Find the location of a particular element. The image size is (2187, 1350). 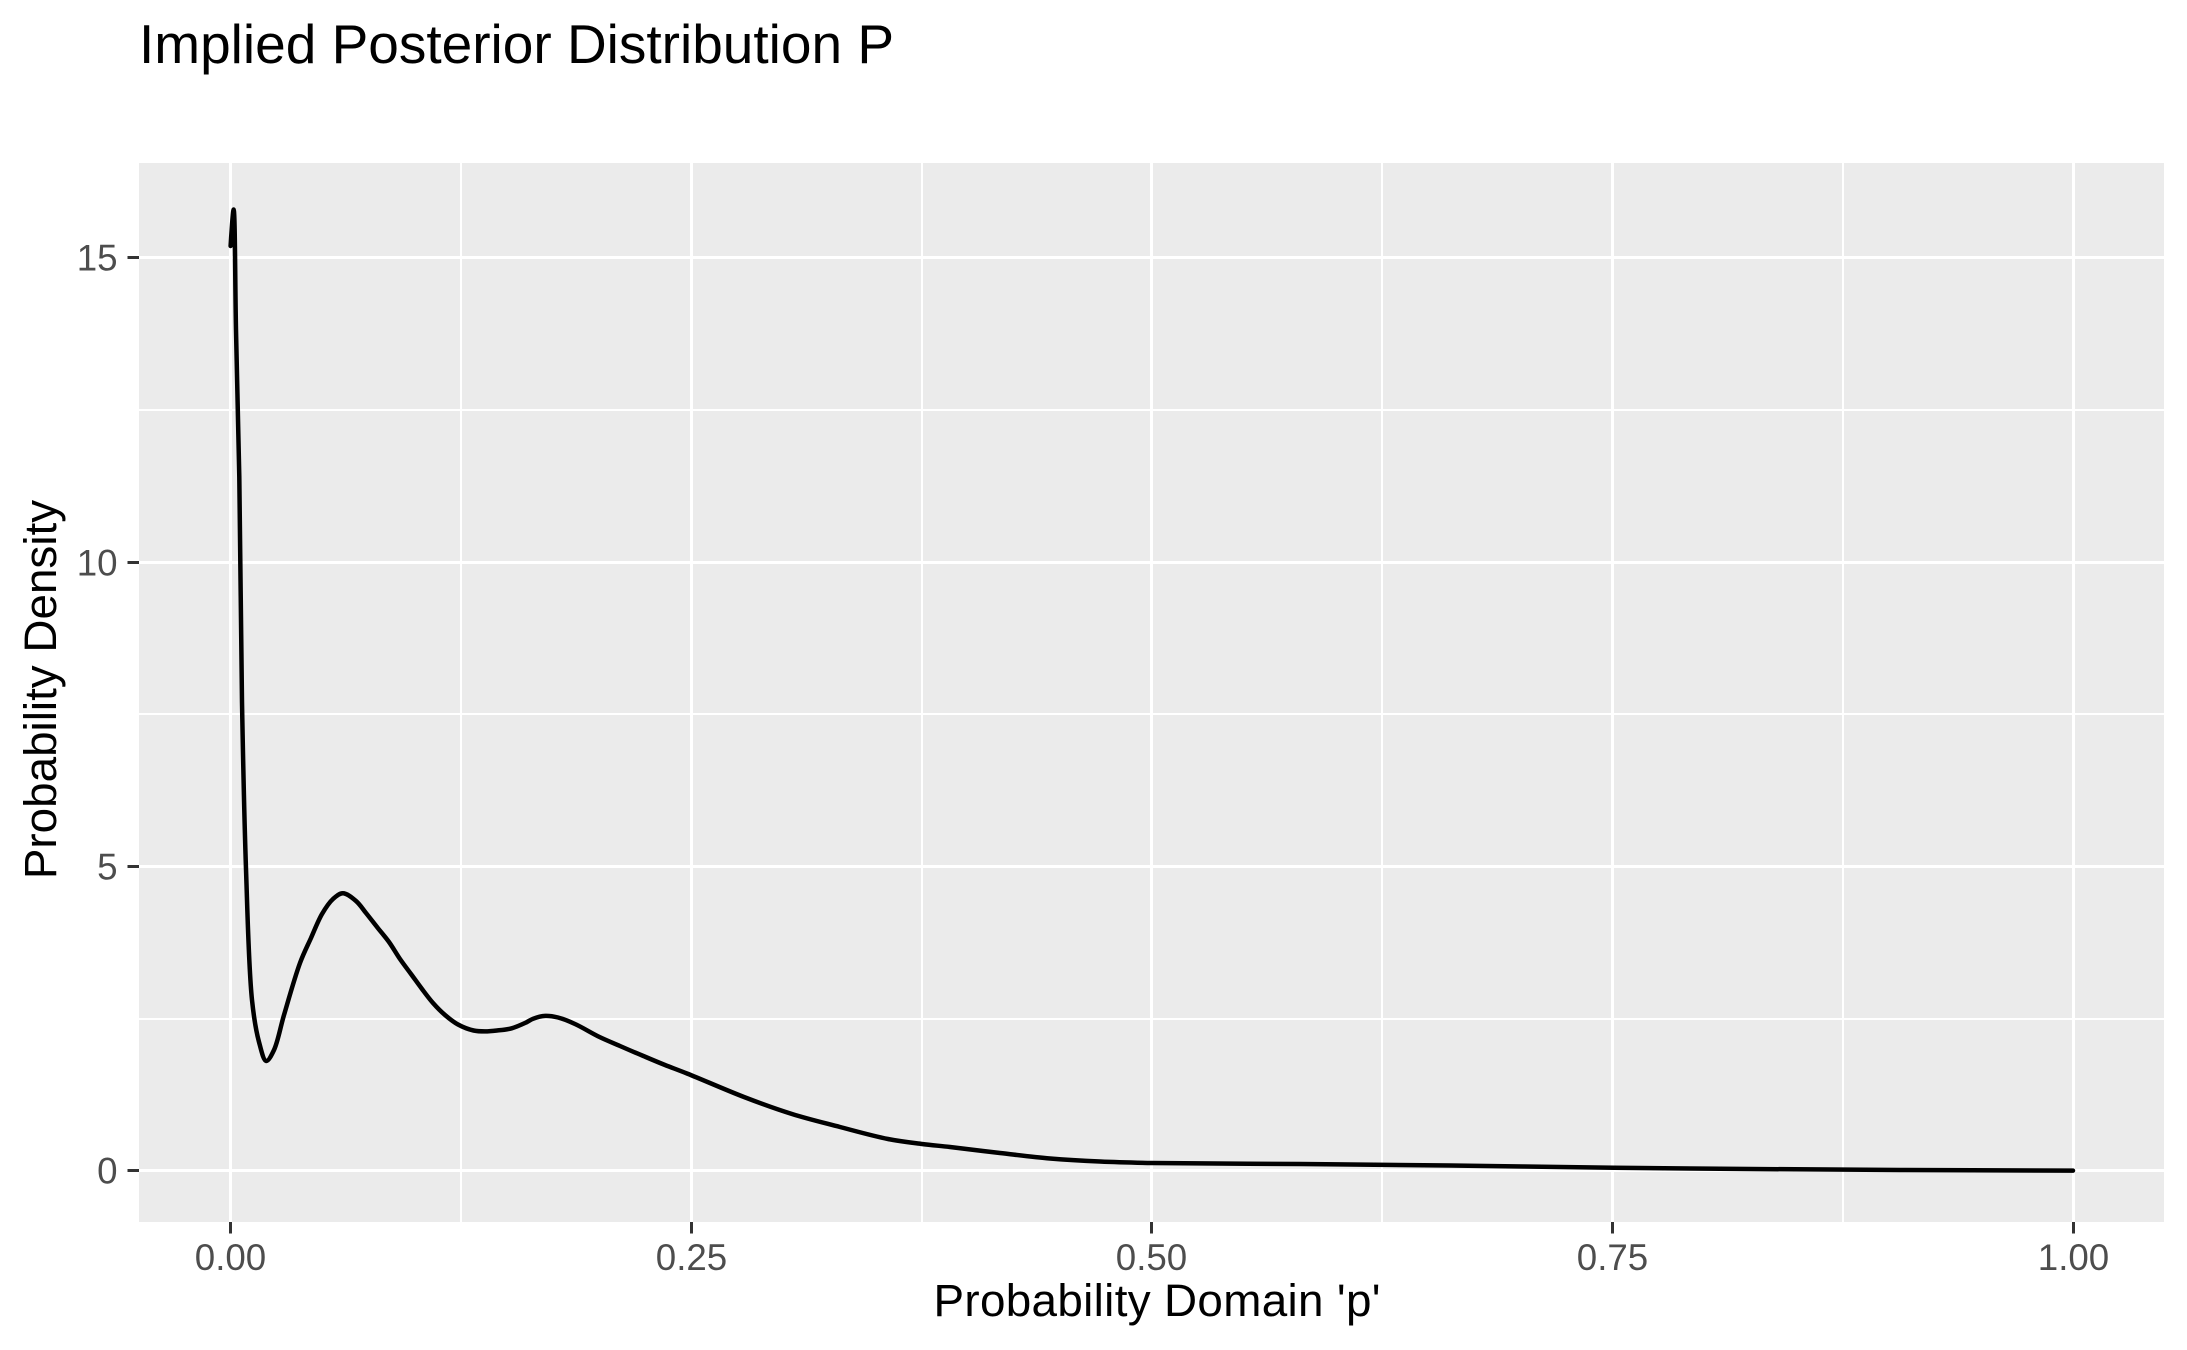

svg-text: Probability Density is located at coordinates (40, 689).